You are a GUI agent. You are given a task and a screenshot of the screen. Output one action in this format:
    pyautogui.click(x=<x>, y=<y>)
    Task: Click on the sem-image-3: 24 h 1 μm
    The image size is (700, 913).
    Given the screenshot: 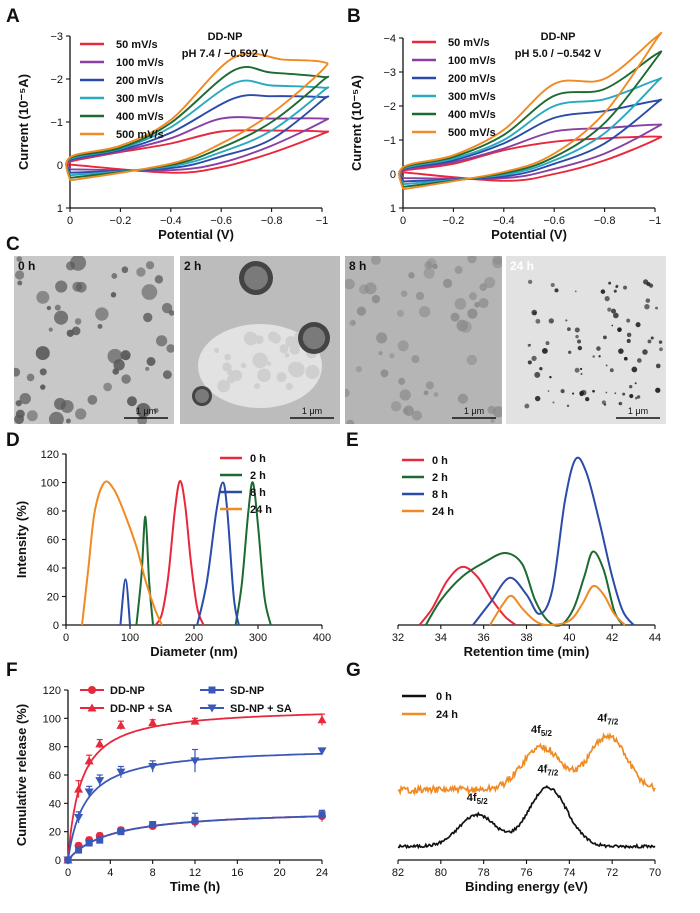 What is the action you would take?
    pyautogui.click(x=586, y=340)
    